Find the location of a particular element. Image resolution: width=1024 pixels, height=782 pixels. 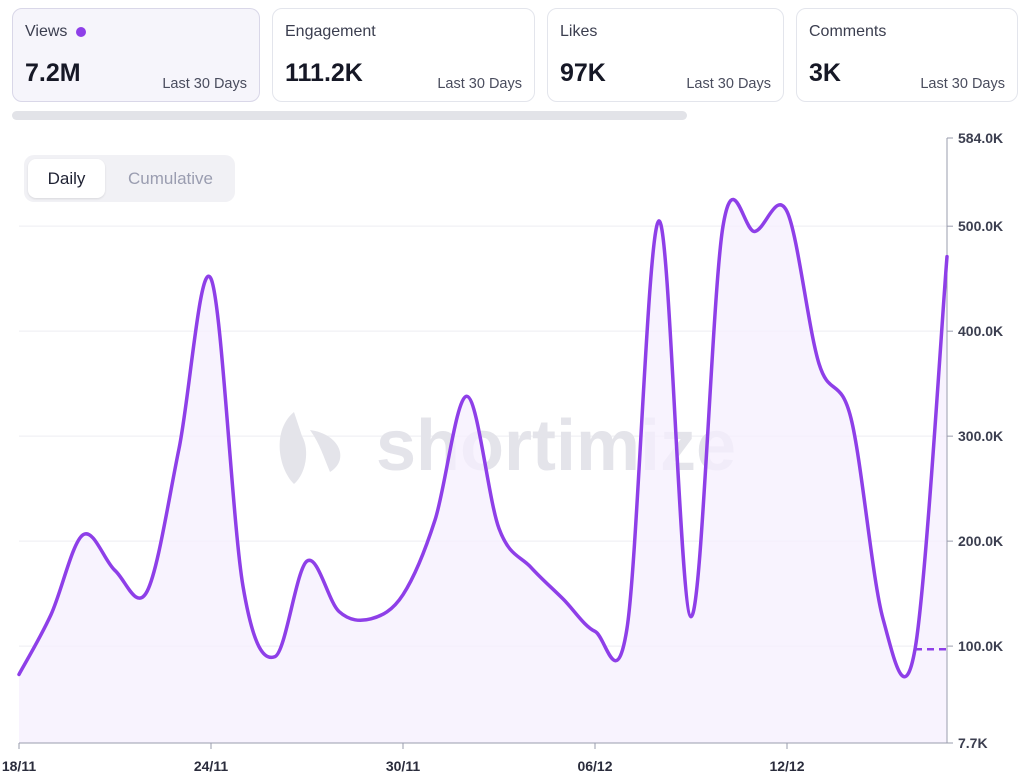

x-tick-label: 24/11 is located at coordinates (211, 766).